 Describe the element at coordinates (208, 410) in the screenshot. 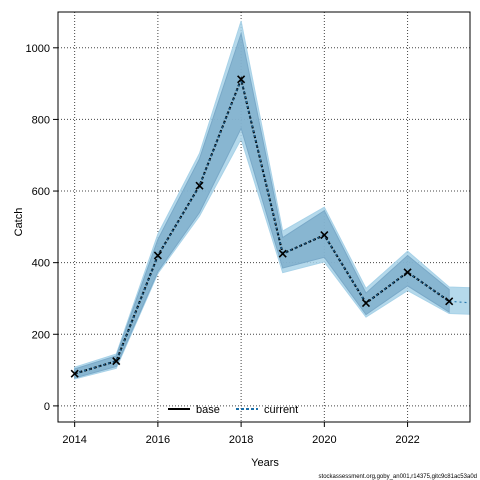

I see `legend-base-label: base` at that location.